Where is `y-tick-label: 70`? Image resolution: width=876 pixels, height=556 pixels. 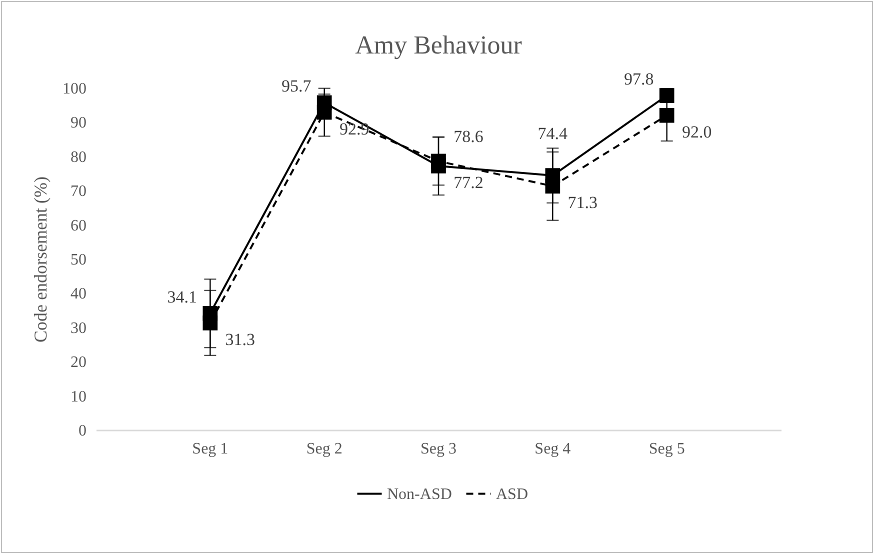
y-tick-label: 70 is located at coordinates (78, 191).